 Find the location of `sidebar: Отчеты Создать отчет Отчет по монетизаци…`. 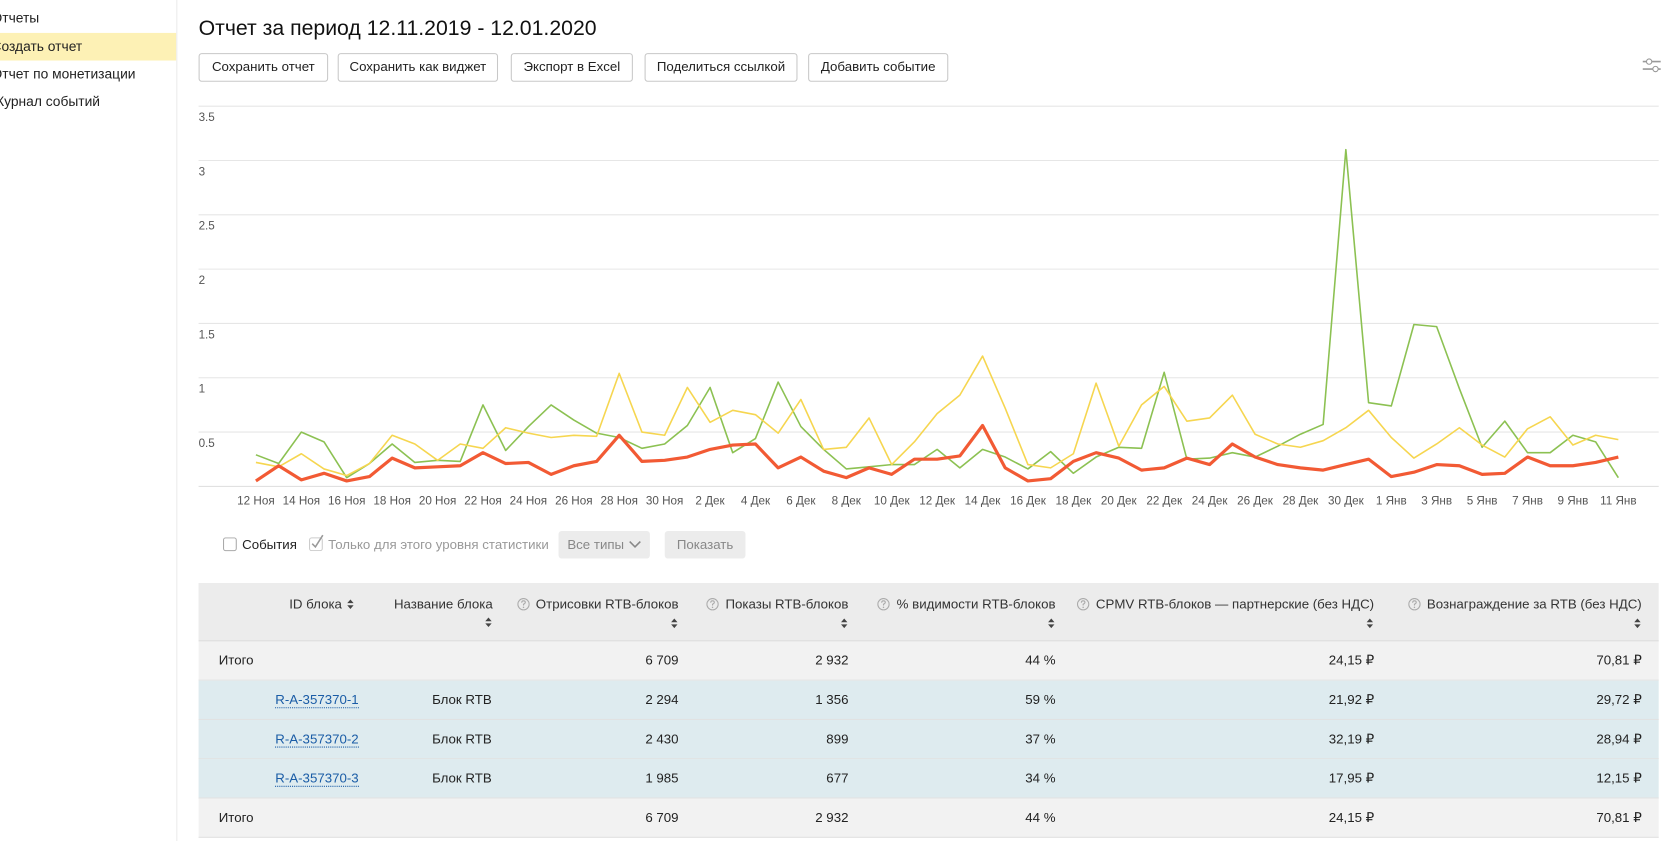

sidebar: Отчеты Создать отчет Отчет по монетизаци… is located at coordinates (89, 420).